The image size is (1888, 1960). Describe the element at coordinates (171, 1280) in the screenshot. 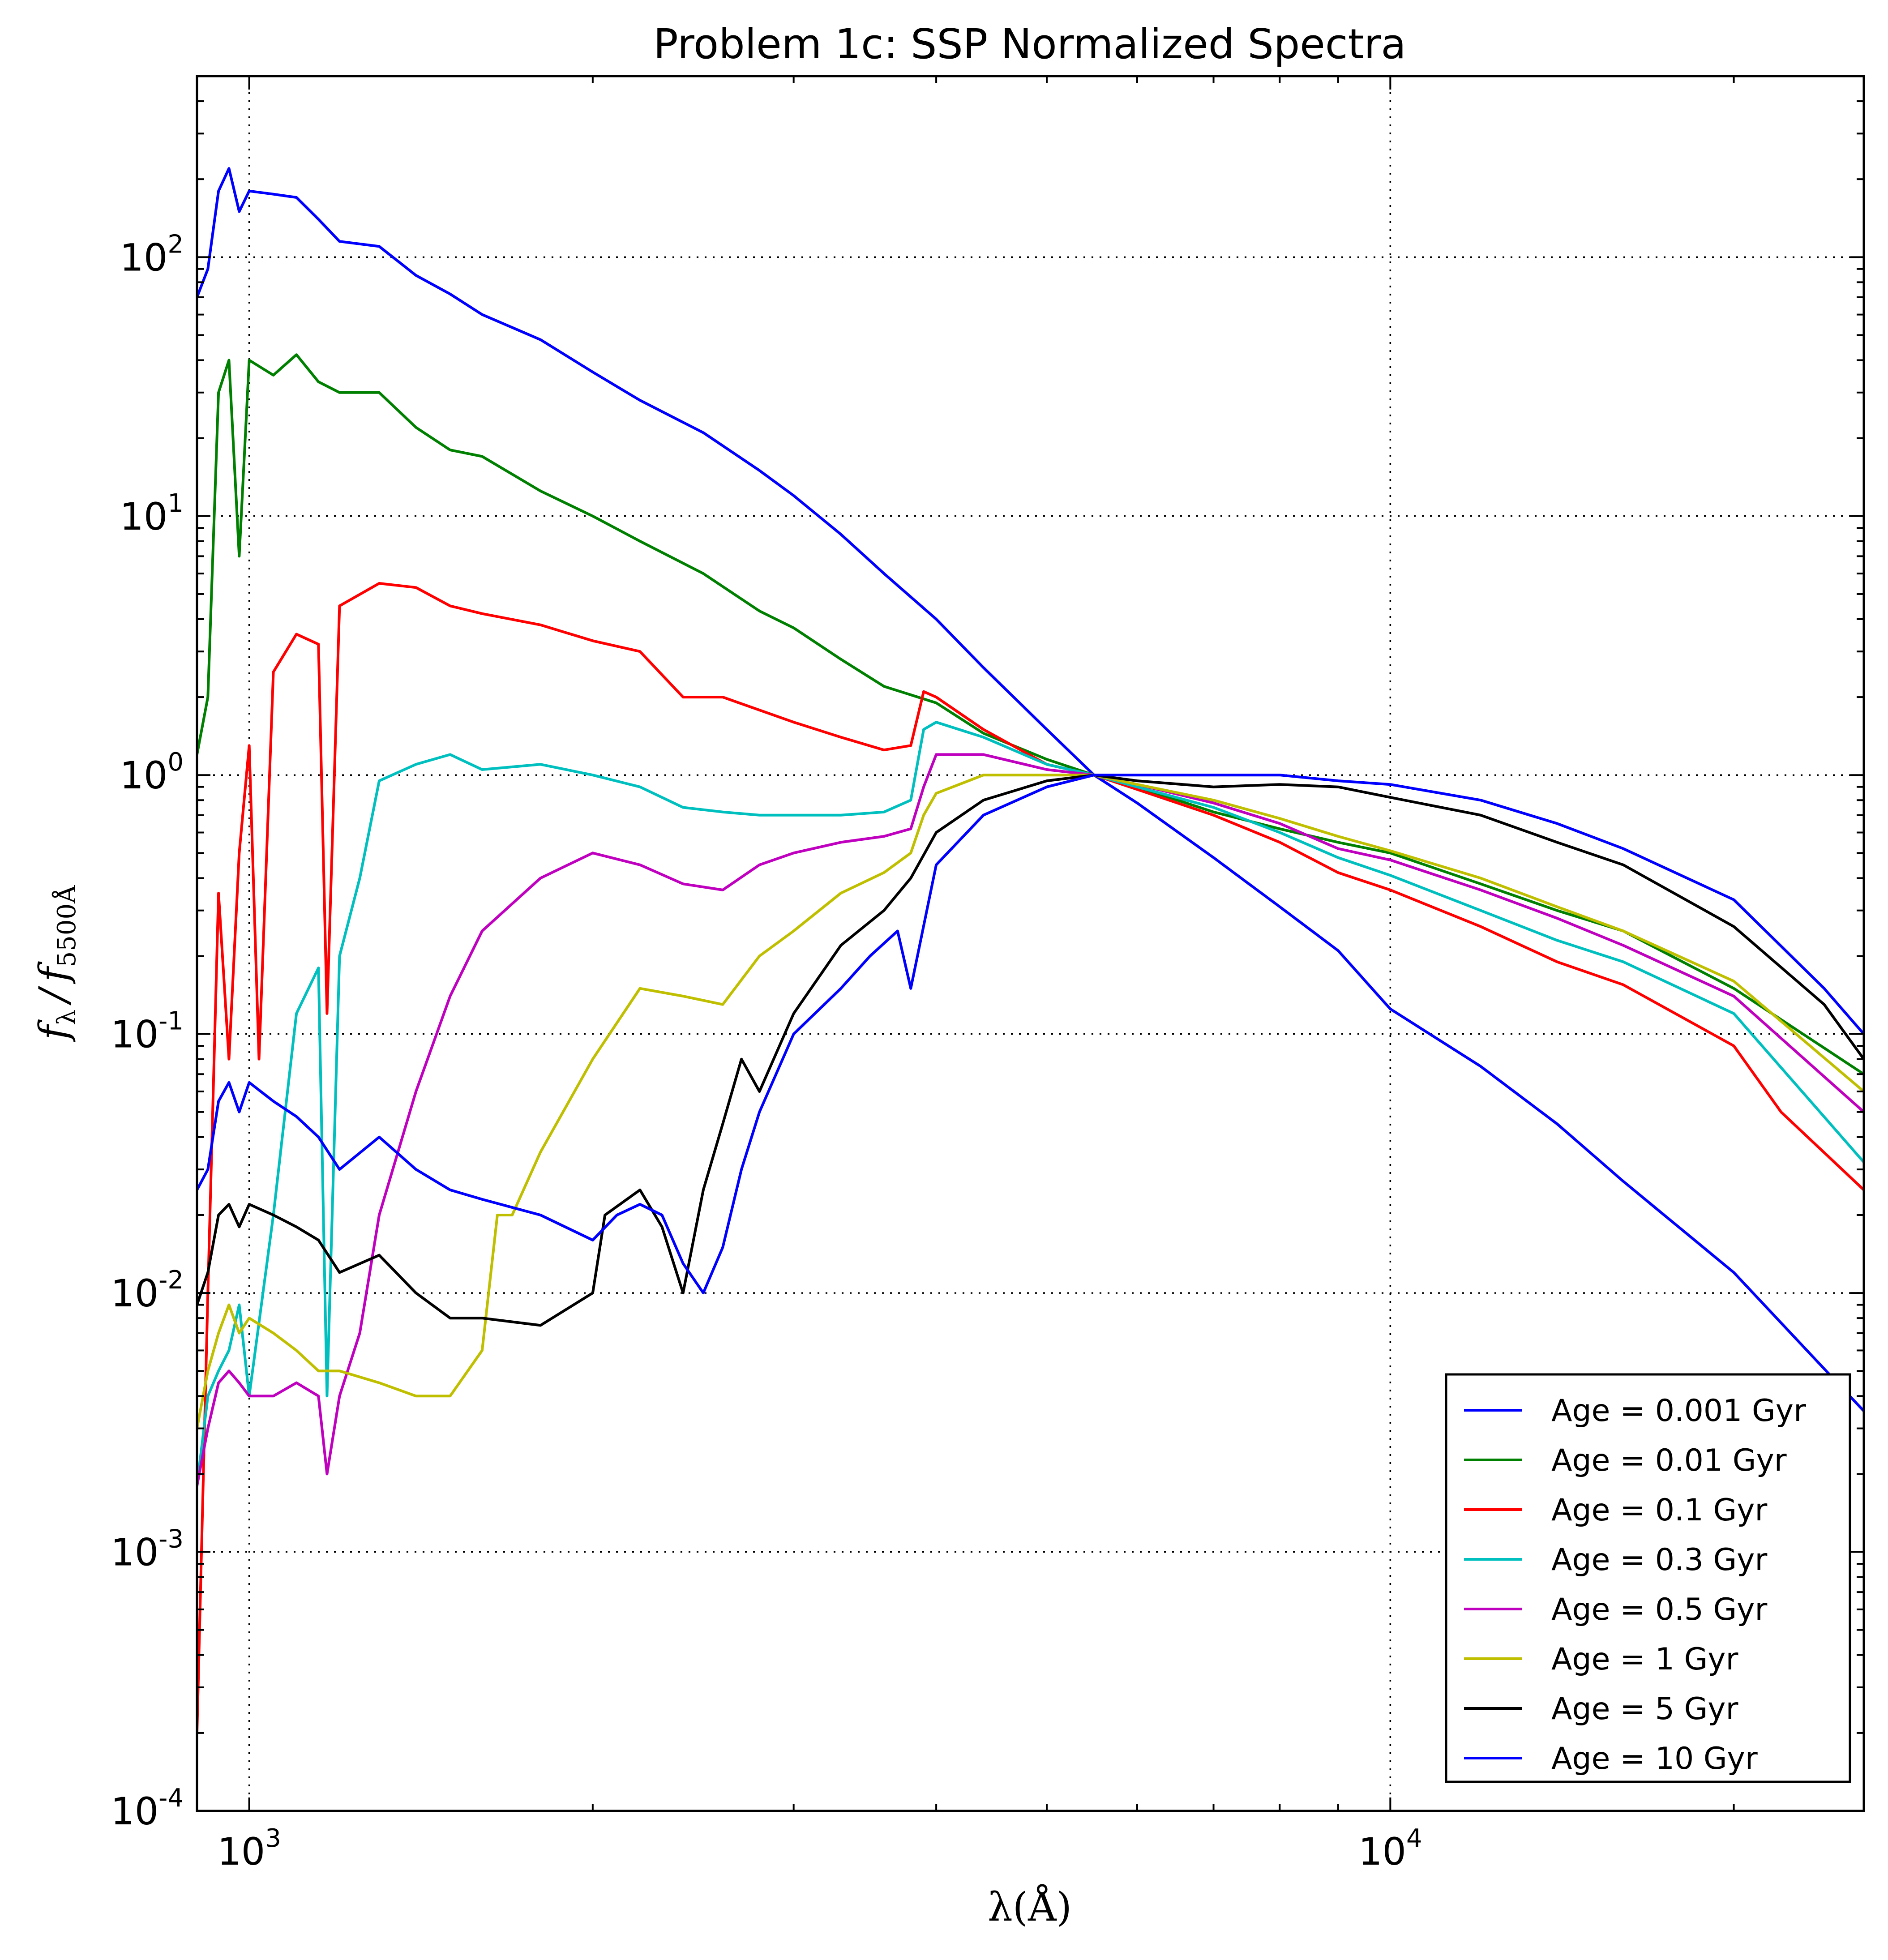

I see `y-tick-exp-4: -2` at that location.